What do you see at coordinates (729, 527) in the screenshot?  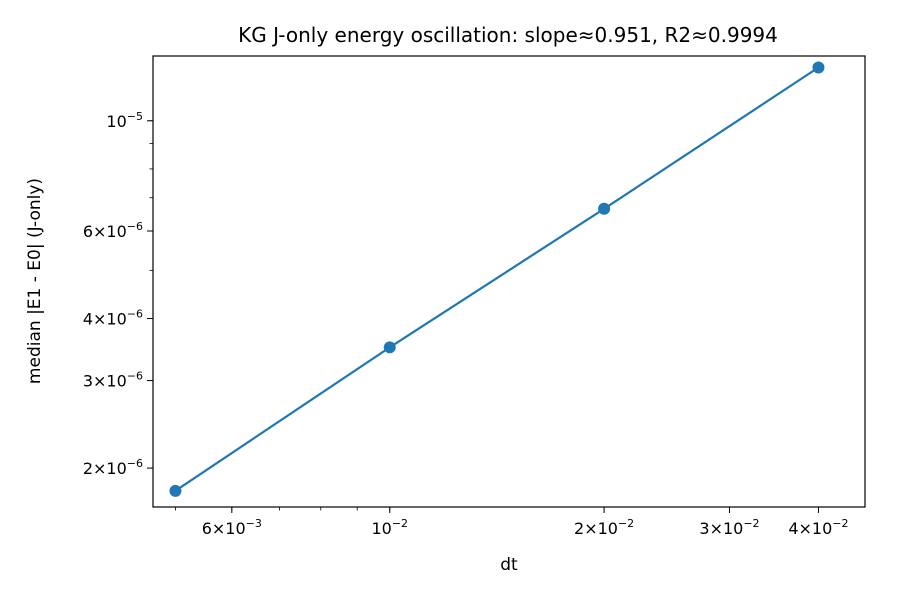 I see `x-tick-label: 3×10⁻²` at bounding box center [729, 527].